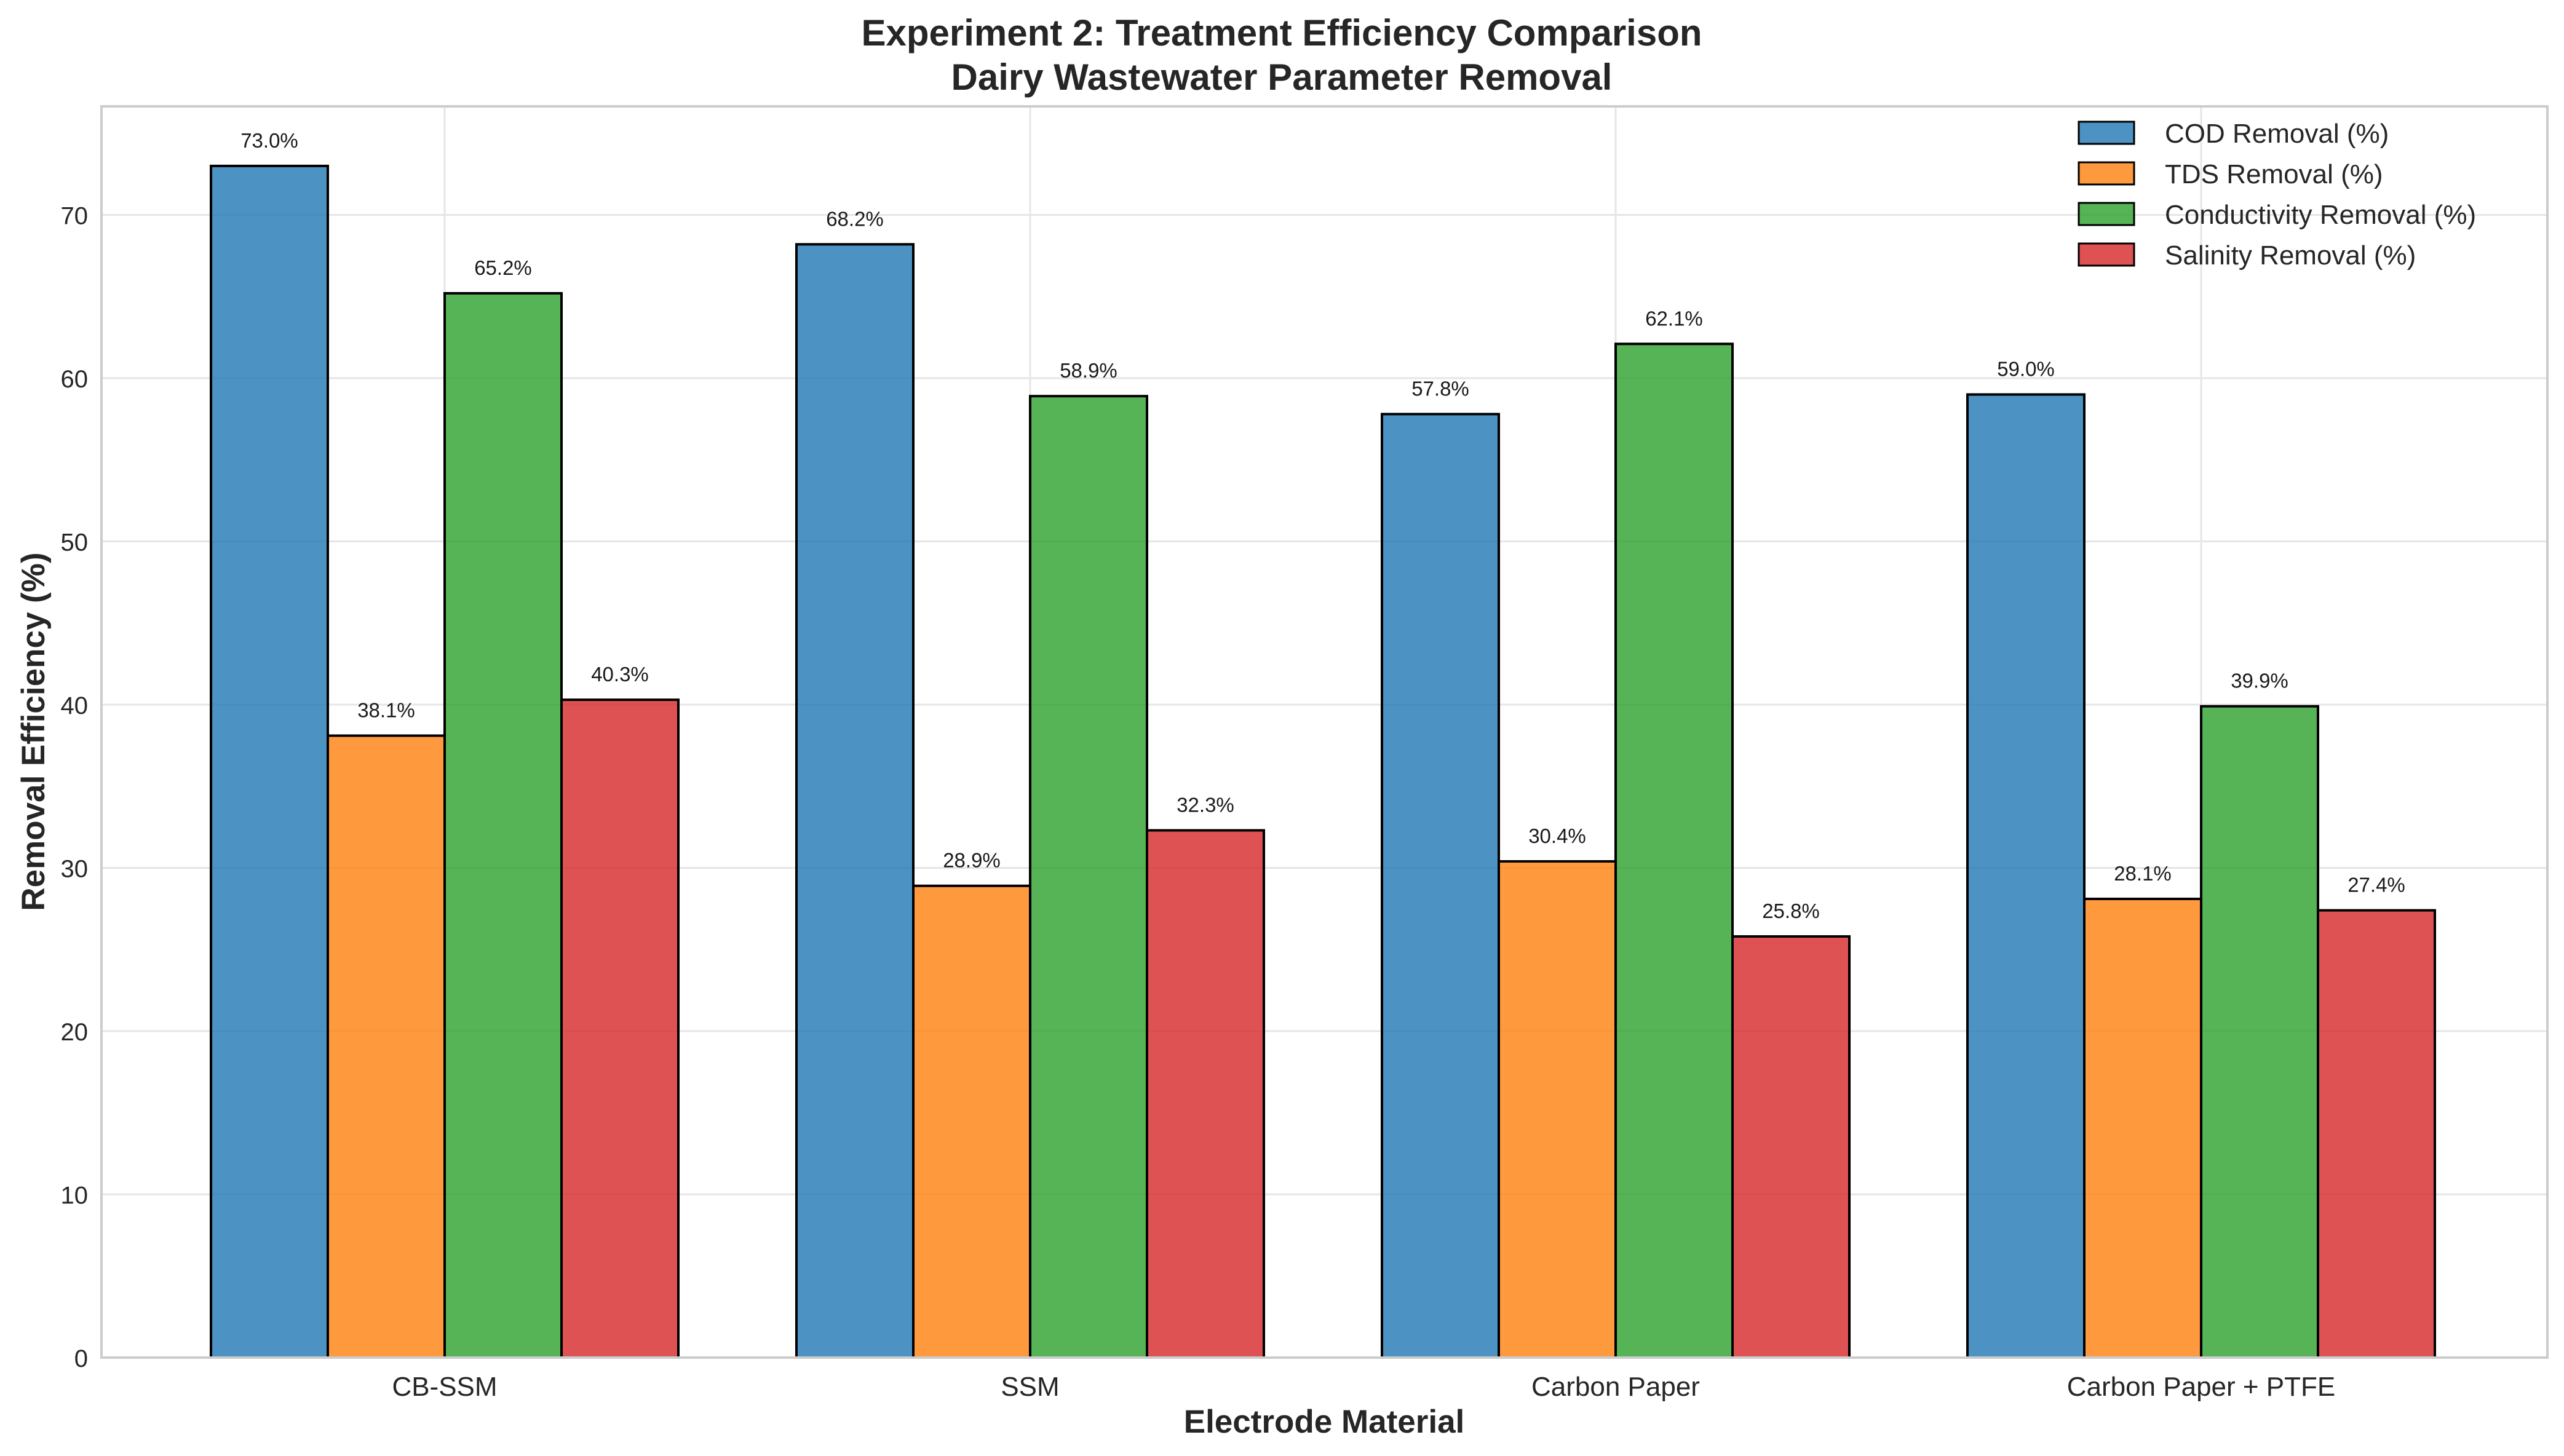  I want to click on y-tick-label: 0, so click(81, 1359).